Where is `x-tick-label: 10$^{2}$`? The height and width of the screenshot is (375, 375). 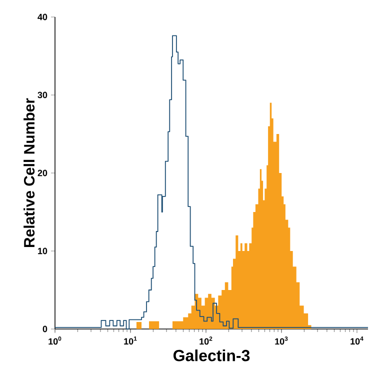
x-tick-label: 10$^{2}$ is located at coordinates (206, 340).